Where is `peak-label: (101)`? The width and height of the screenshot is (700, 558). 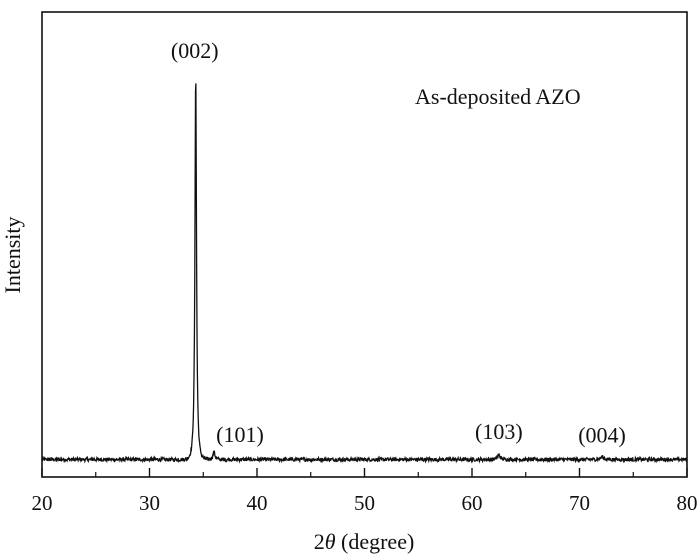
peak-label: (101) is located at coordinates (240, 434).